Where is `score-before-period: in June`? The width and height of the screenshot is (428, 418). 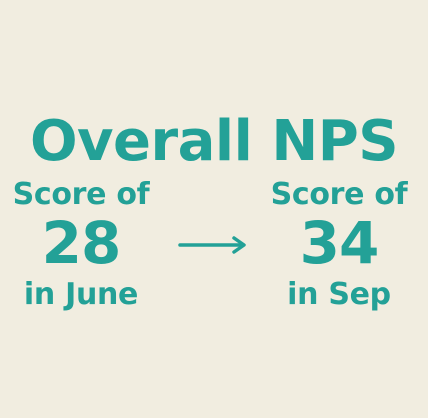
score-before-period: in June is located at coordinates (81, 294).